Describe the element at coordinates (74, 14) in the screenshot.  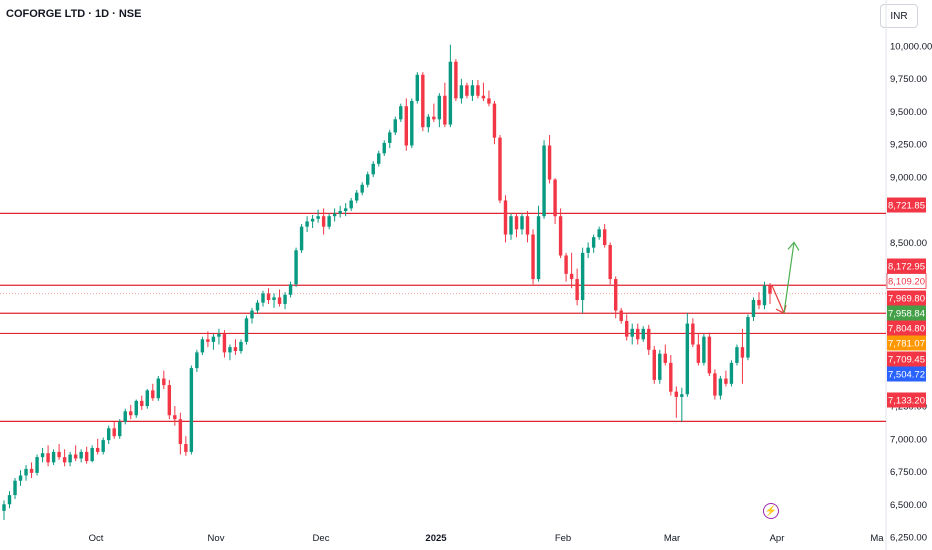
I see `symbol-title: COFORGE LTD · 1D · NSE` at that location.